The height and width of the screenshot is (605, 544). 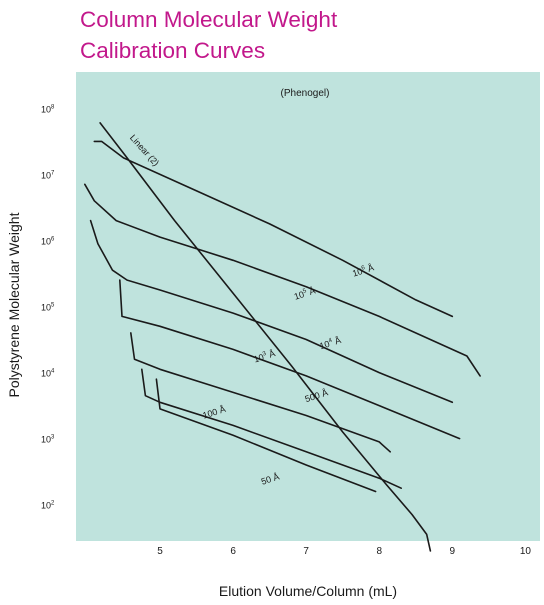 I want to click on series-label-part: 3, so click(x=265, y=354).